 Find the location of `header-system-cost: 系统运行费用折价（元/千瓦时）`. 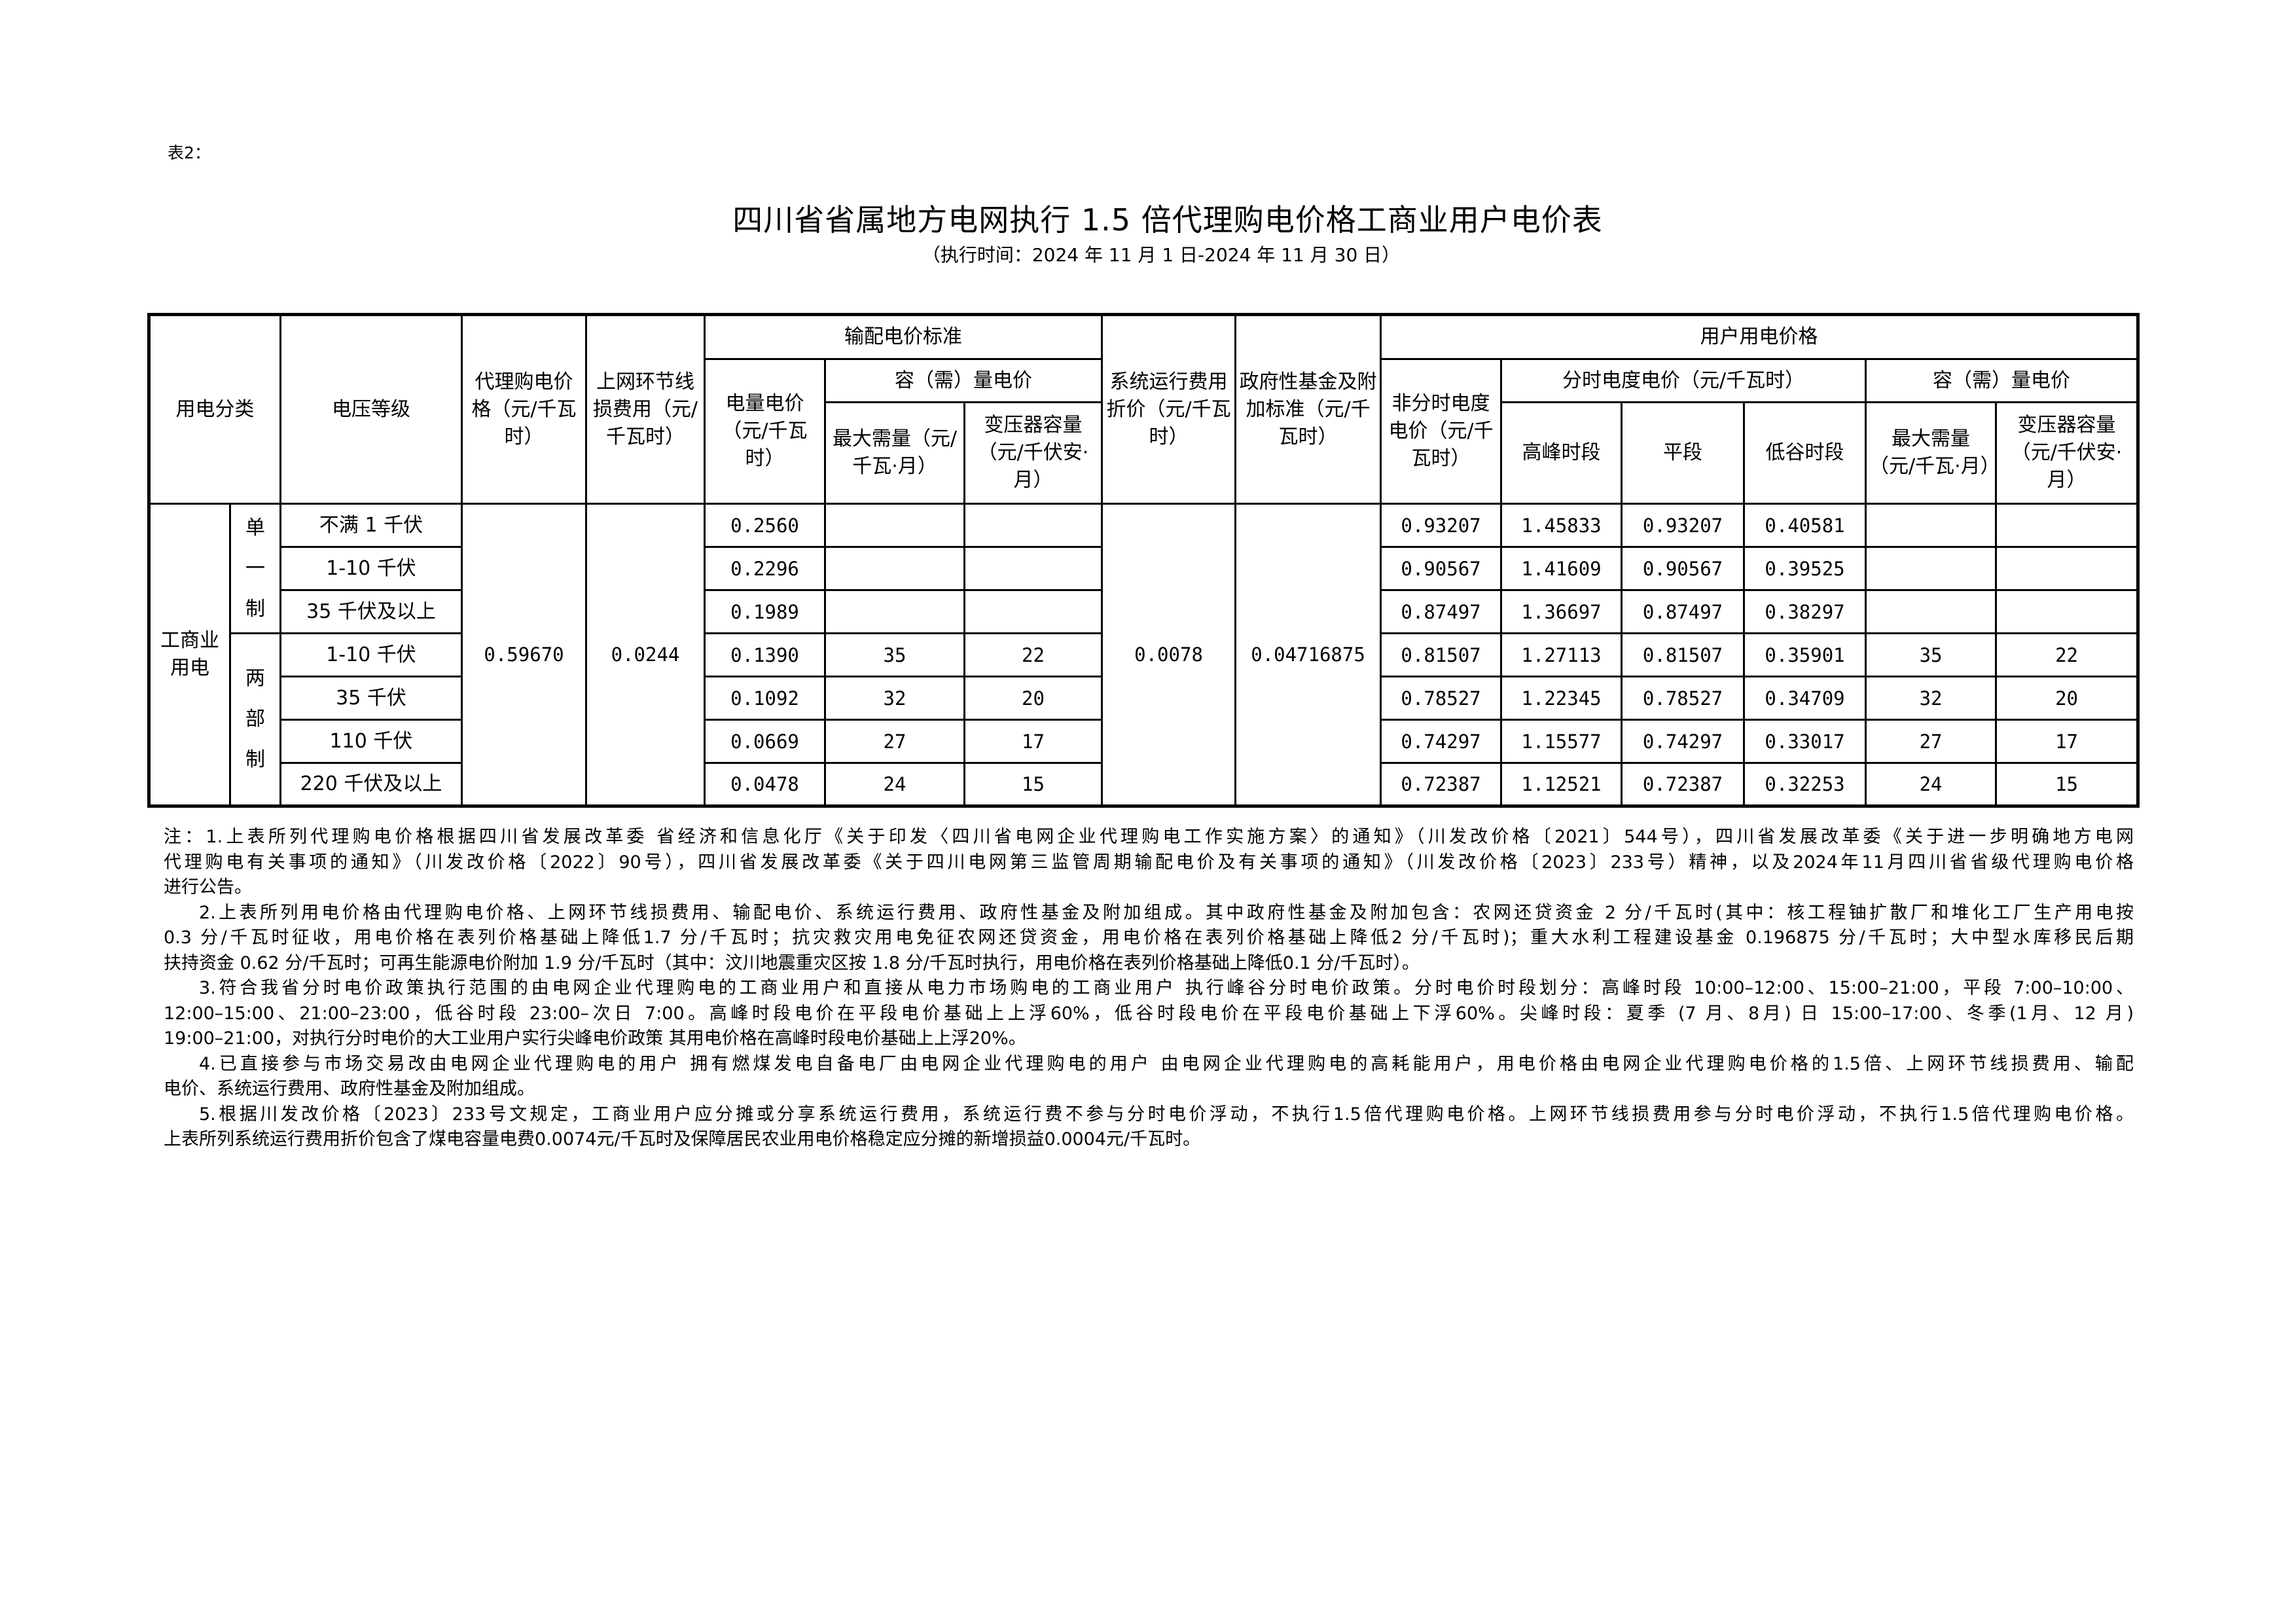

header-system-cost: 系统运行费用折价（元/千瓦时） is located at coordinates (1169, 409).